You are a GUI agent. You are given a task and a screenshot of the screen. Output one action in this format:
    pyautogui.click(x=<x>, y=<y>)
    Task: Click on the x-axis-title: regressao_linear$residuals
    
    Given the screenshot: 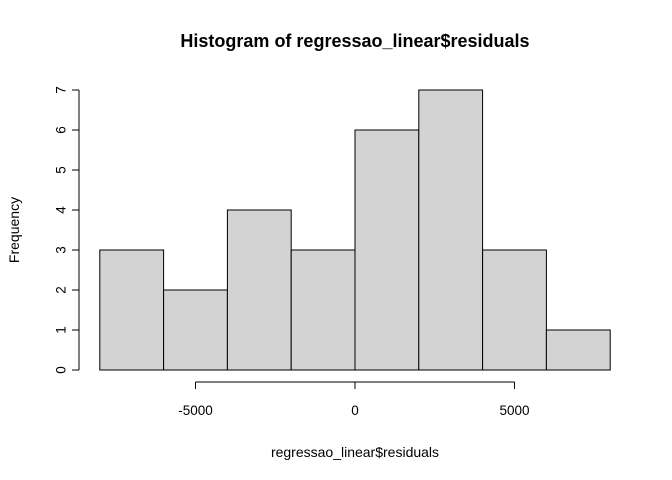 What is the action you would take?
    pyautogui.click(x=355, y=452)
    